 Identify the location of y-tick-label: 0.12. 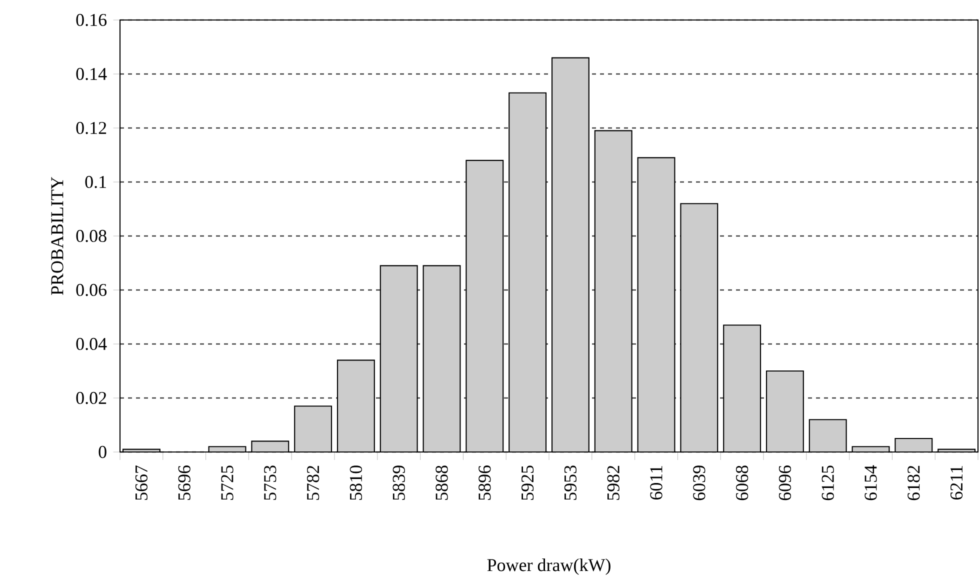
(91, 128).